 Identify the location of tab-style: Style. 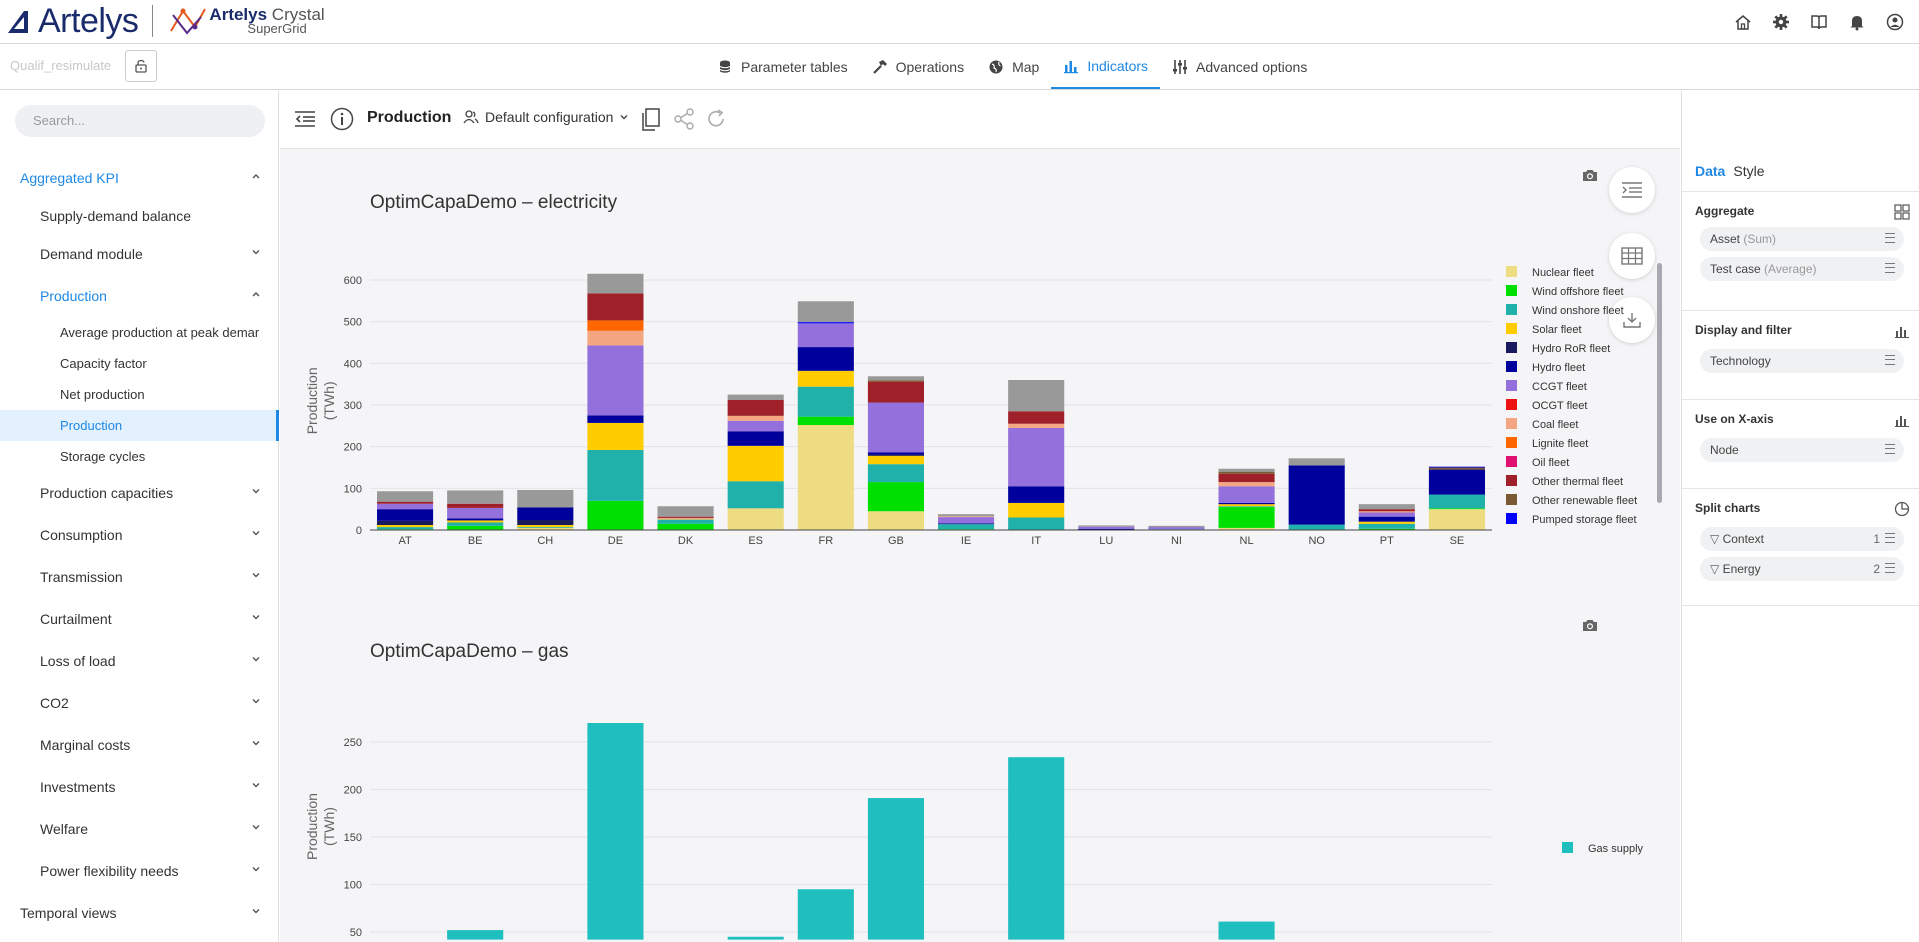
(1749, 171).